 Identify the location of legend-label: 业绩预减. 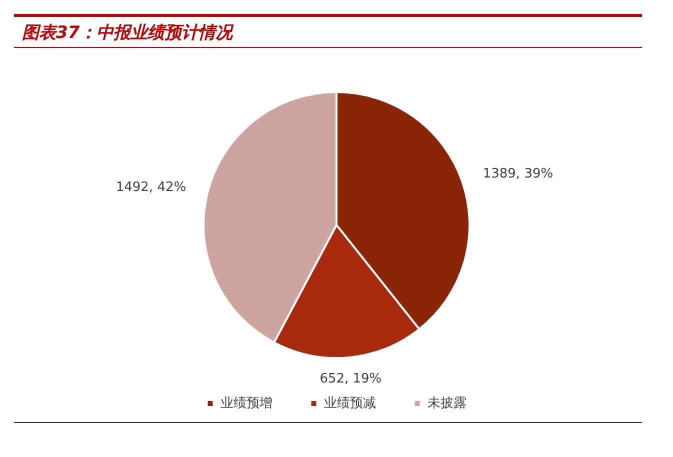
(350, 403).